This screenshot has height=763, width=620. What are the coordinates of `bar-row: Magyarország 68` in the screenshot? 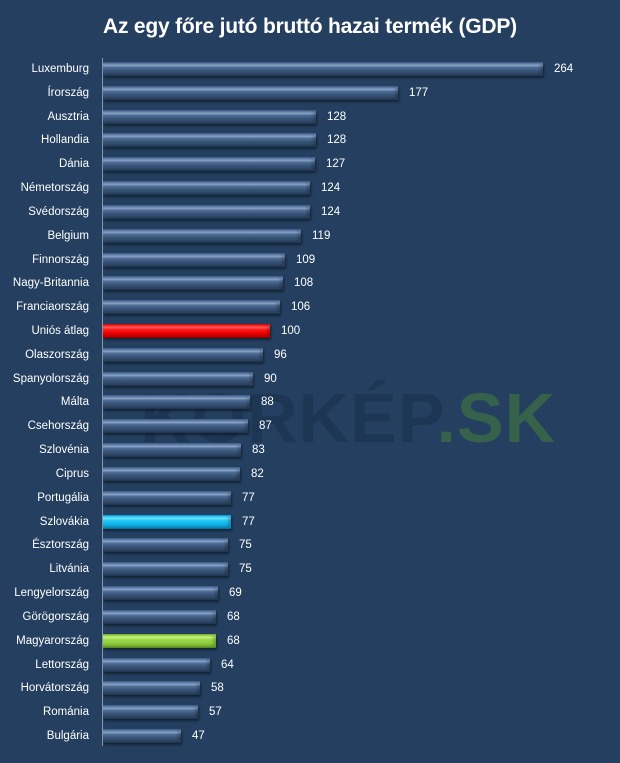 It's located at (310, 641).